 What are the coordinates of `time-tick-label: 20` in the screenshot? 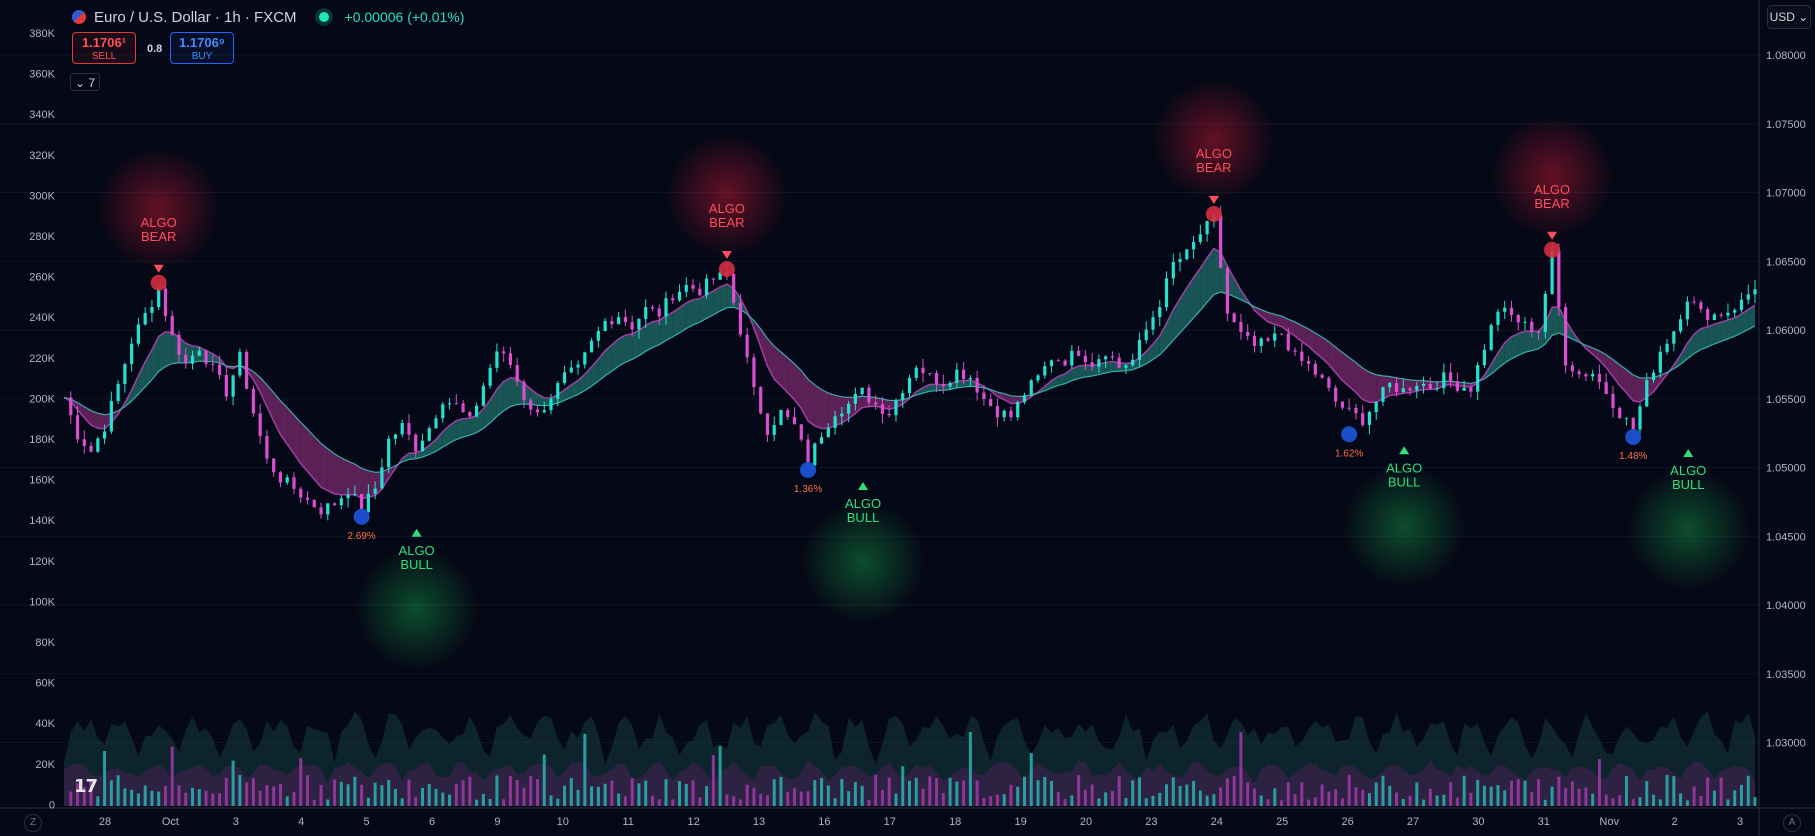 It's located at (1086, 822).